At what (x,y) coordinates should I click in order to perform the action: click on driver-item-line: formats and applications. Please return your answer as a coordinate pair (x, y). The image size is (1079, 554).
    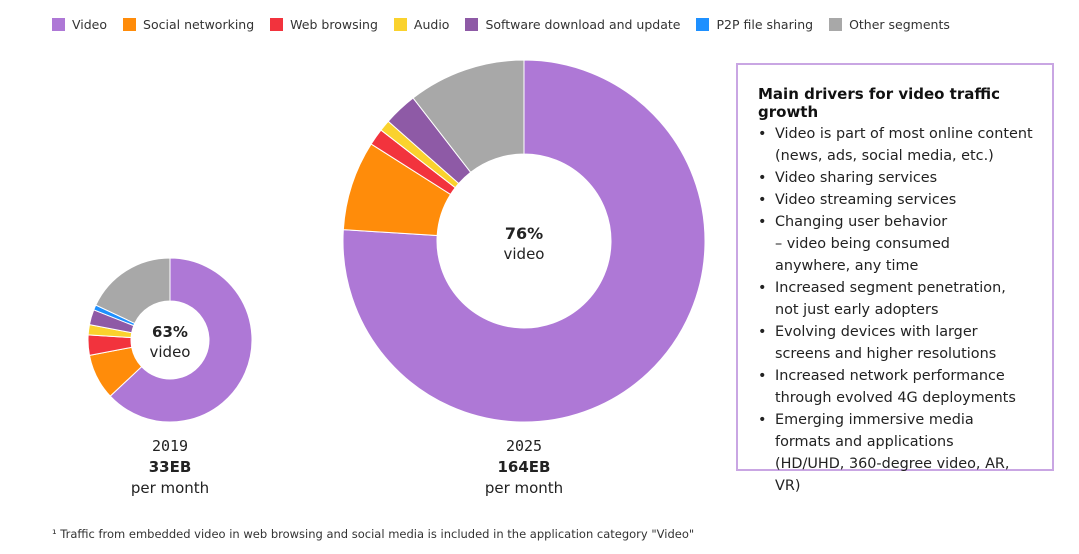
    Looking at the image, I should click on (864, 442).